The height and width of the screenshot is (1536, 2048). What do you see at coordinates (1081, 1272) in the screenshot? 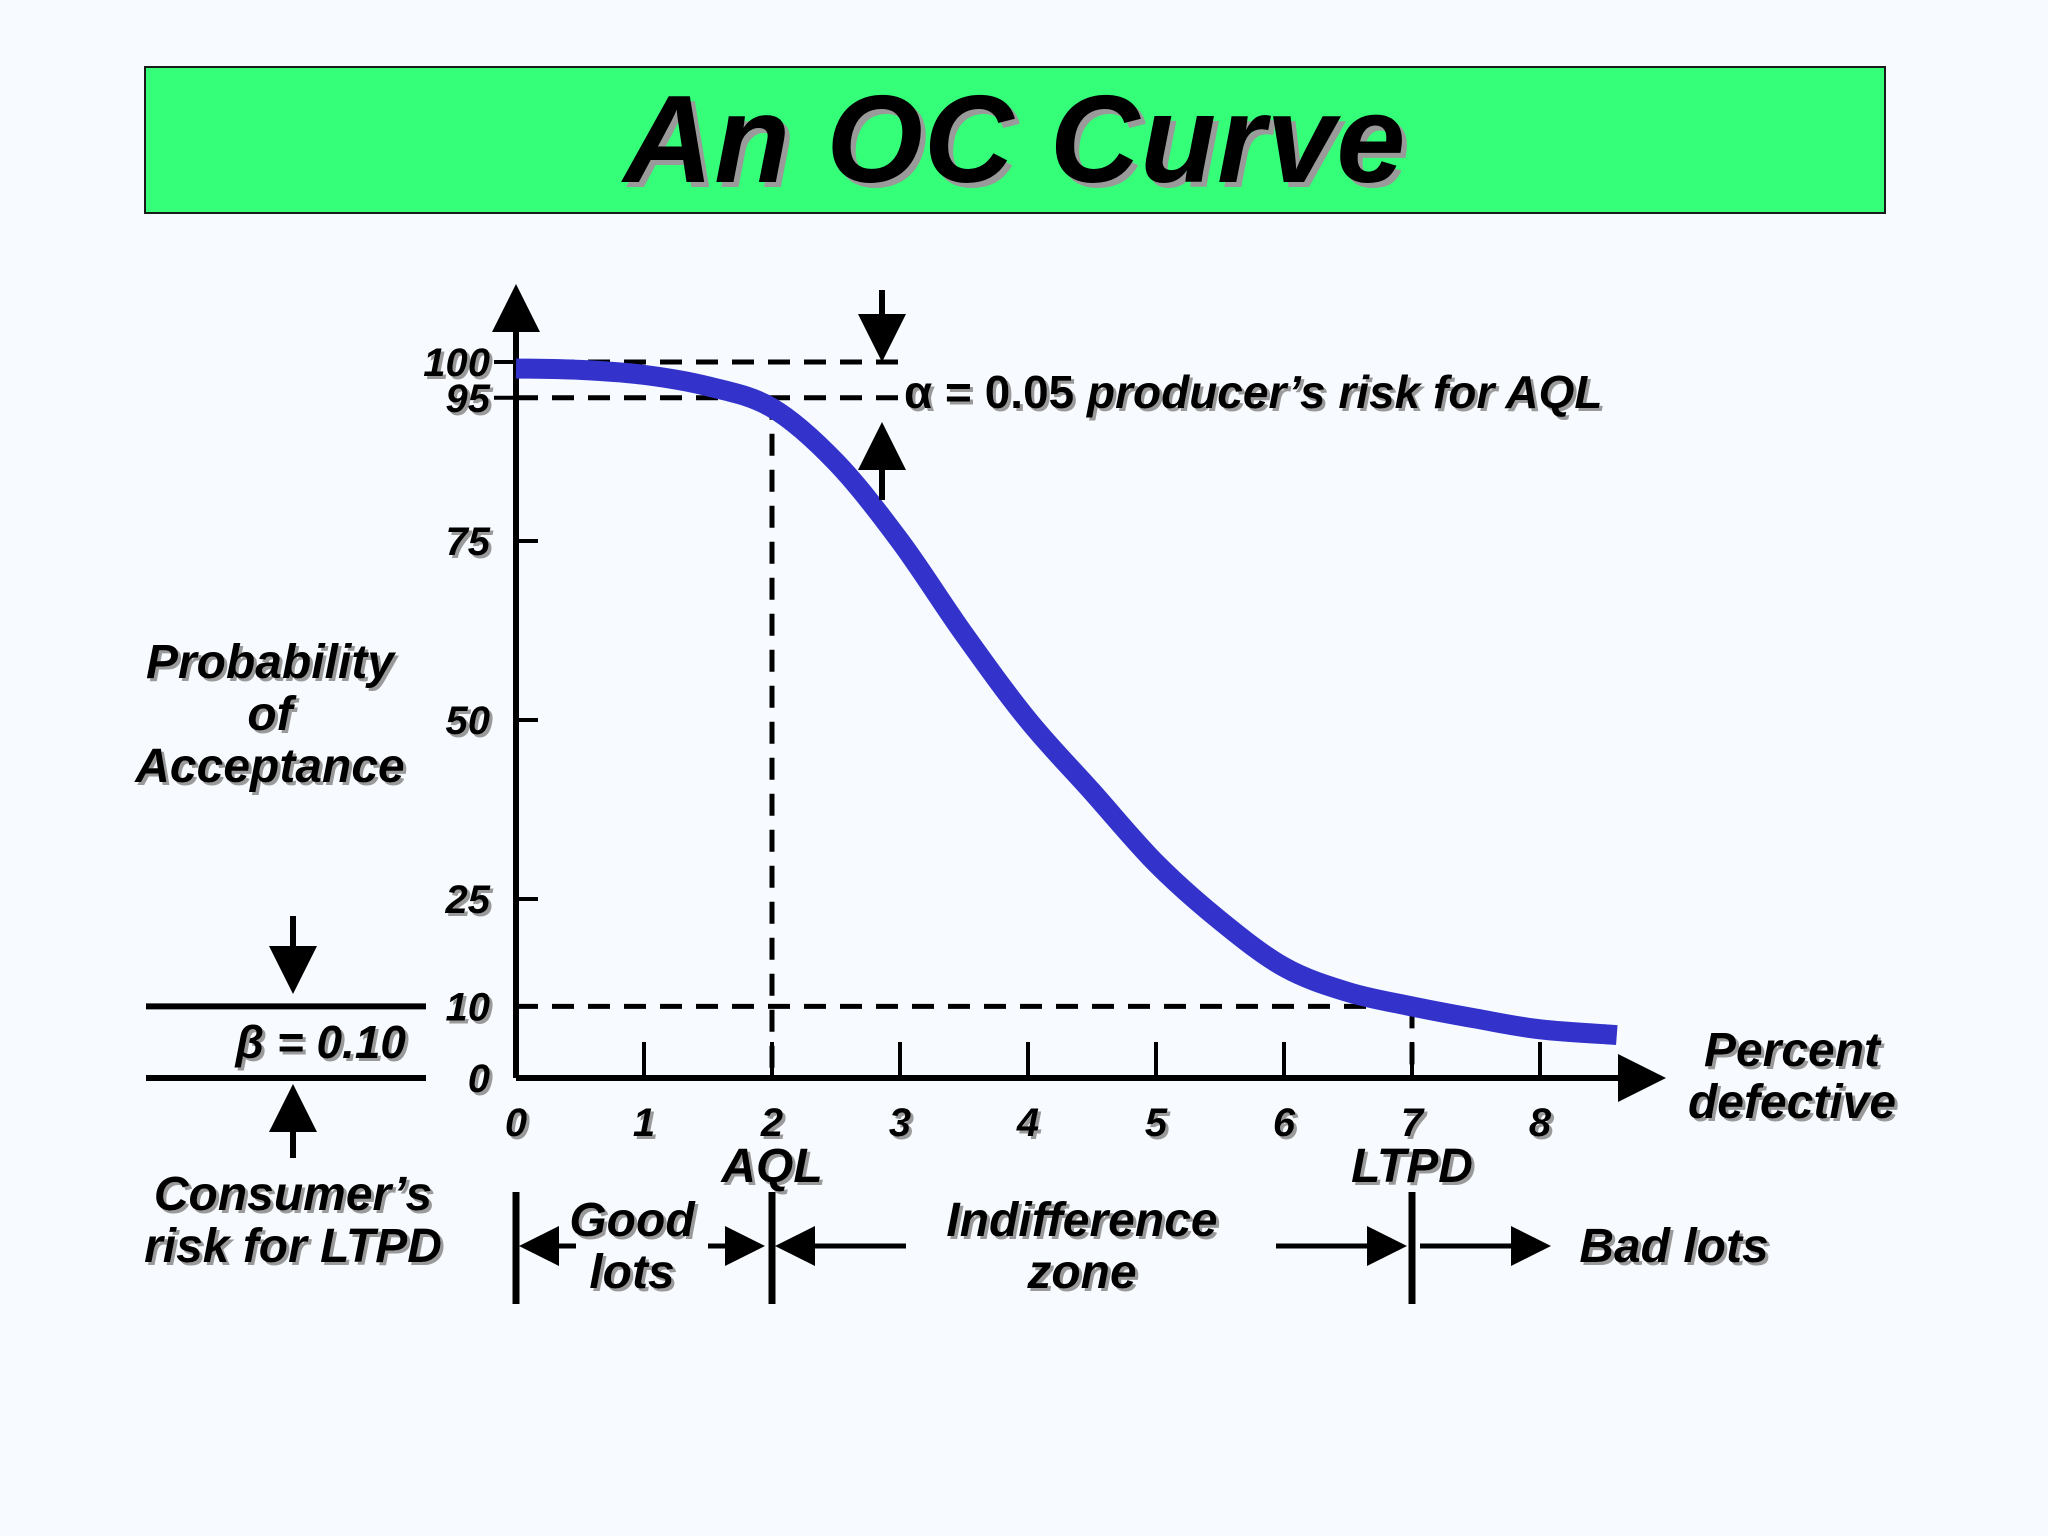
I see `indifference-zone-label: zone` at bounding box center [1081, 1272].